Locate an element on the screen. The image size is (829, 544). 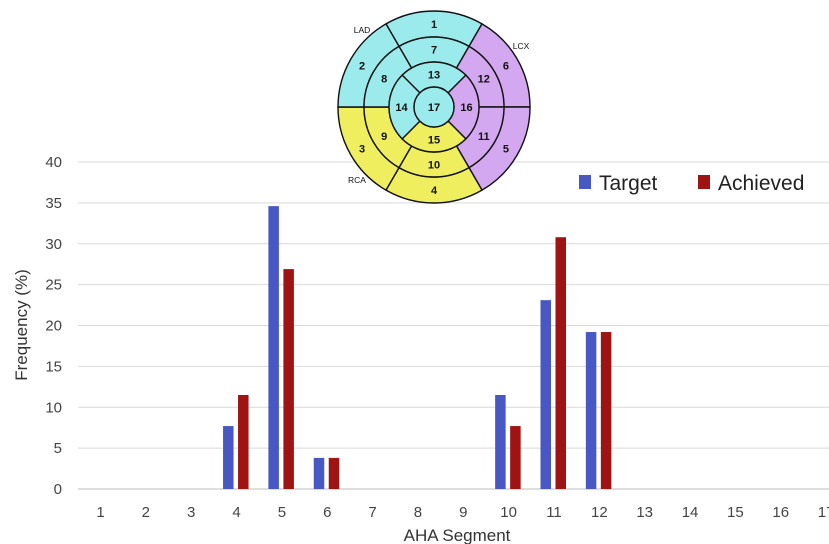
bullseye-label-11: 11 is located at coordinates (484, 137).